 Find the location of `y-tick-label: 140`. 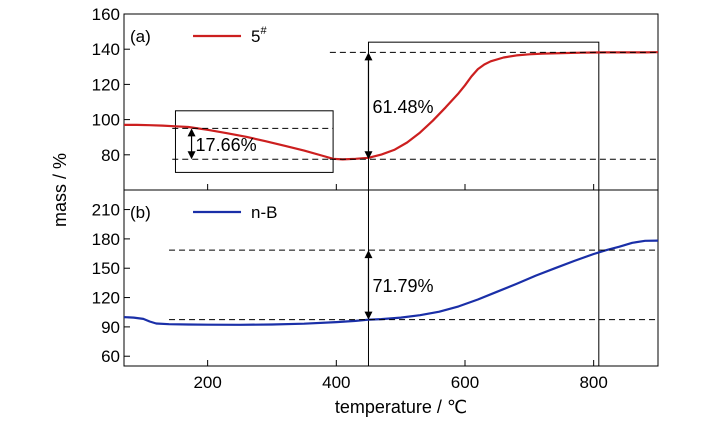

y-tick-label: 140 is located at coordinates (106, 49).